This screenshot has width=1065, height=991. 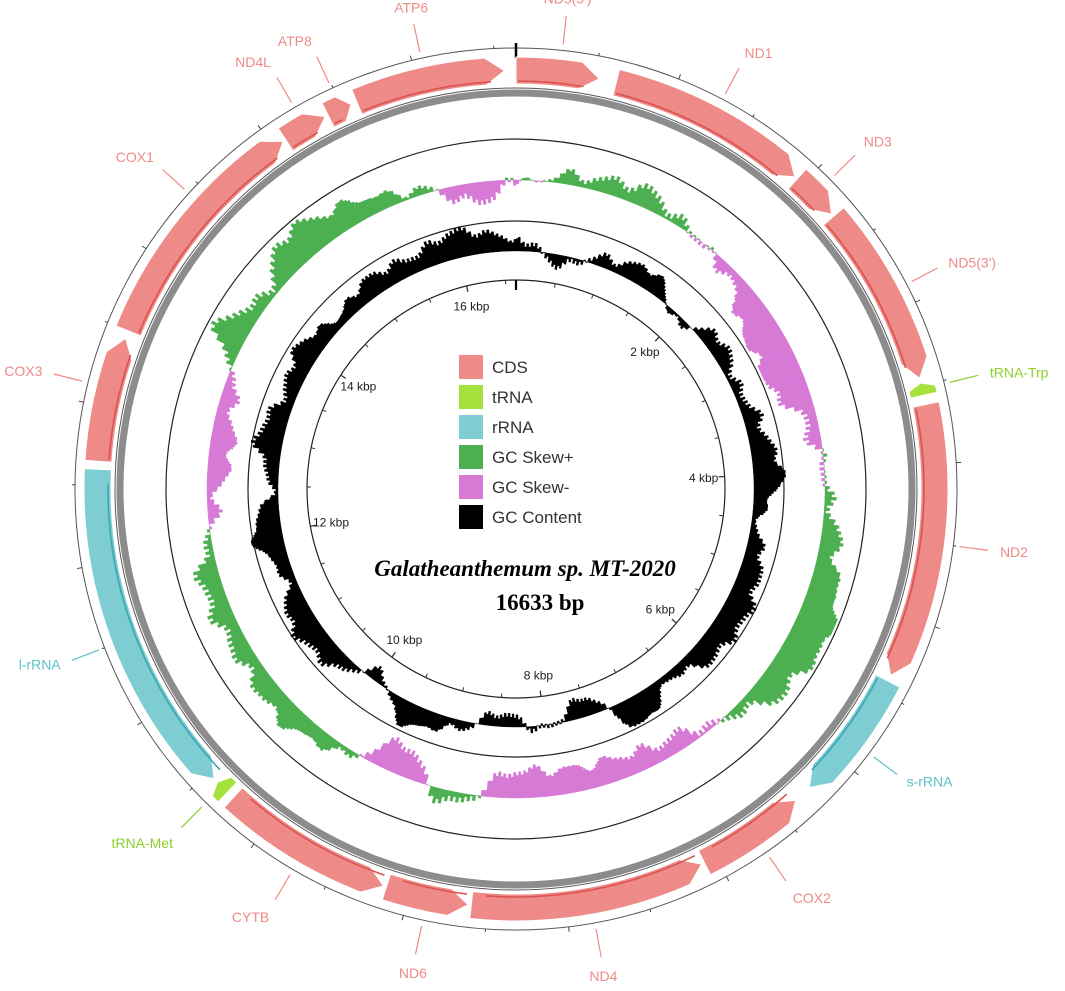 What do you see at coordinates (471, 367) in the screenshot?
I see `legend-swatch-cds` at bounding box center [471, 367].